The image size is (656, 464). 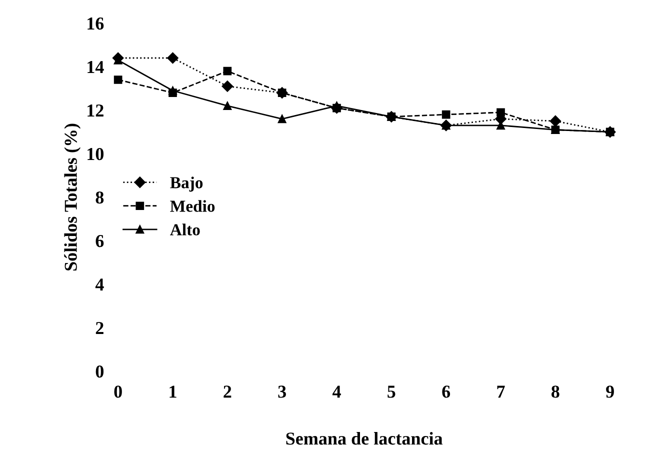 What do you see at coordinates (501, 392) in the screenshot?
I see `x-tick-label: 7` at bounding box center [501, 392].